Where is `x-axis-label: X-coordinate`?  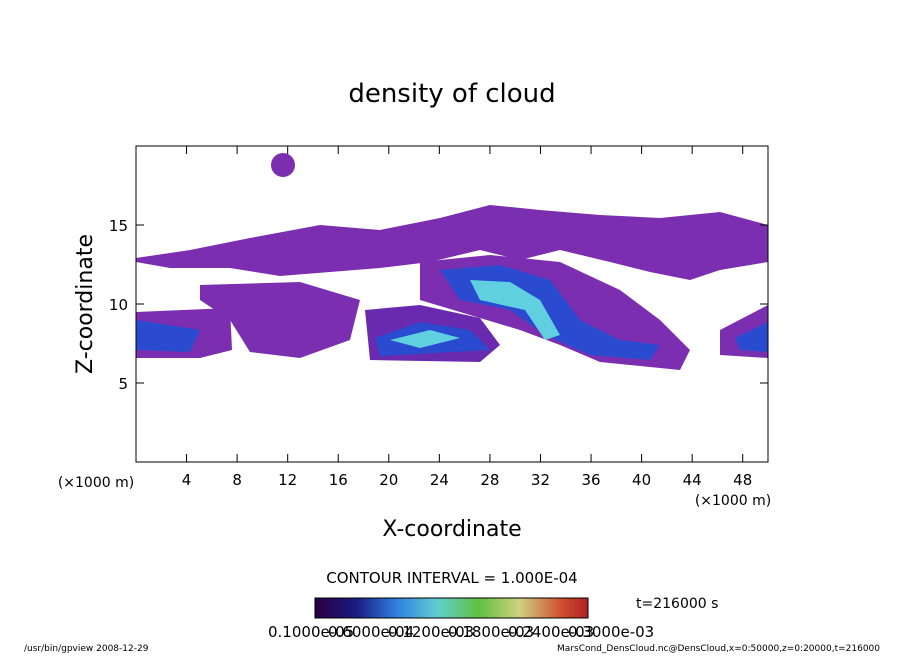 x-axis-label: X-coordinate is located at coordinates (451, 529).